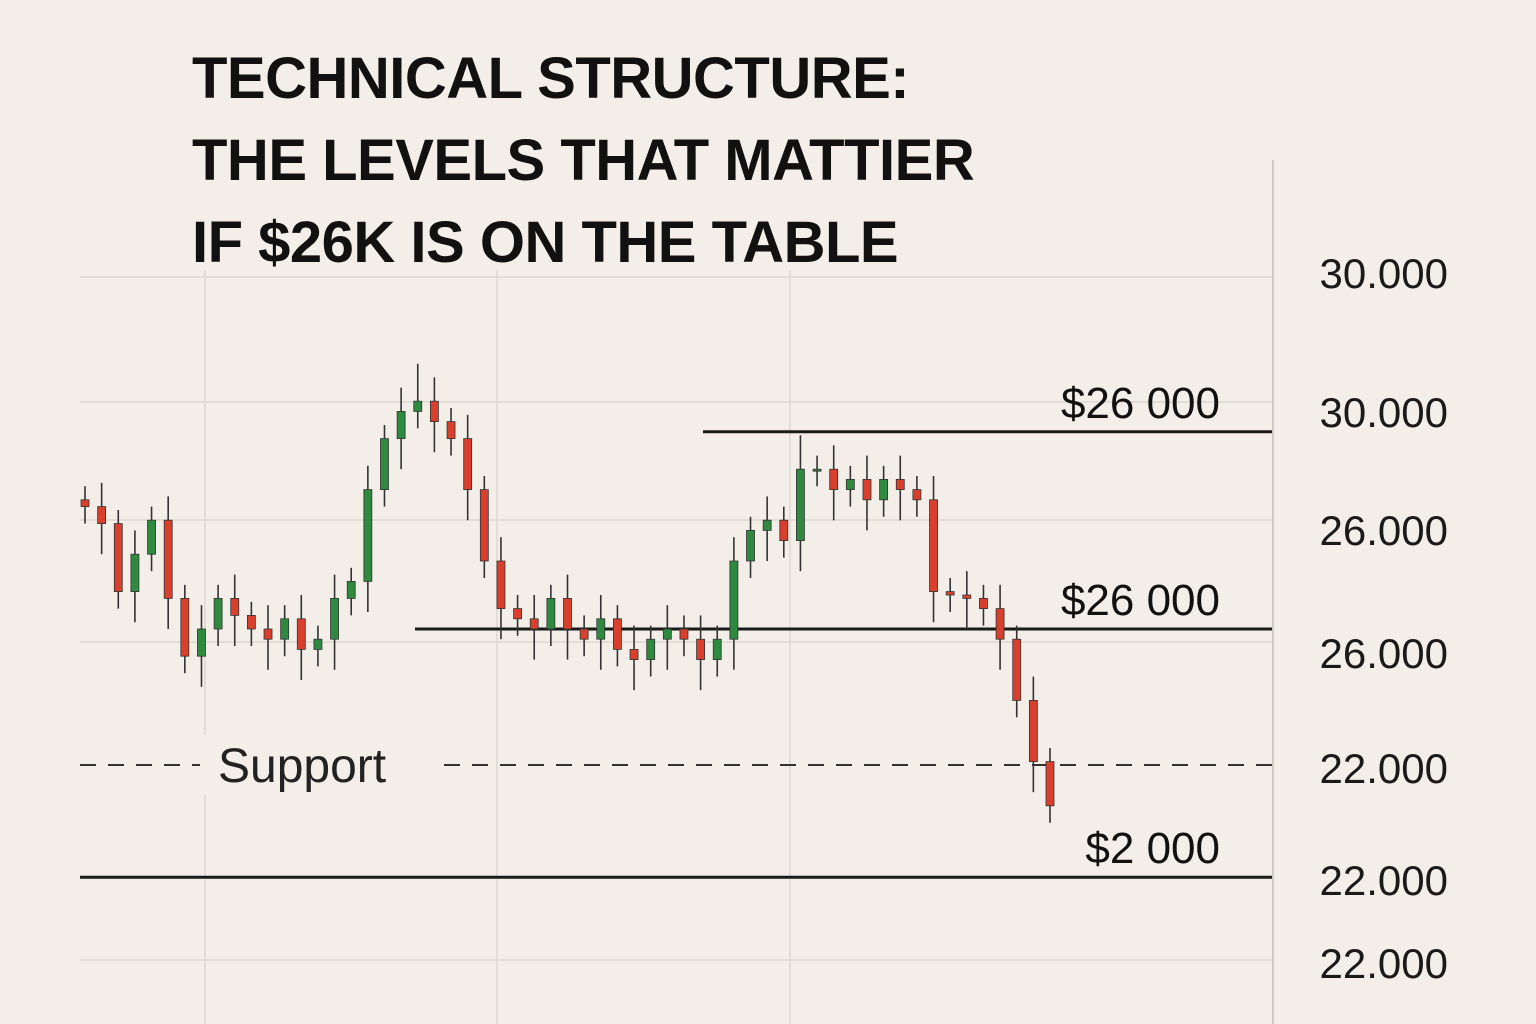  Describe the element at coordinates (545, 242) in the screenshot. I see `chart-title: IF $26K IS ON THE TABLE` at that location.